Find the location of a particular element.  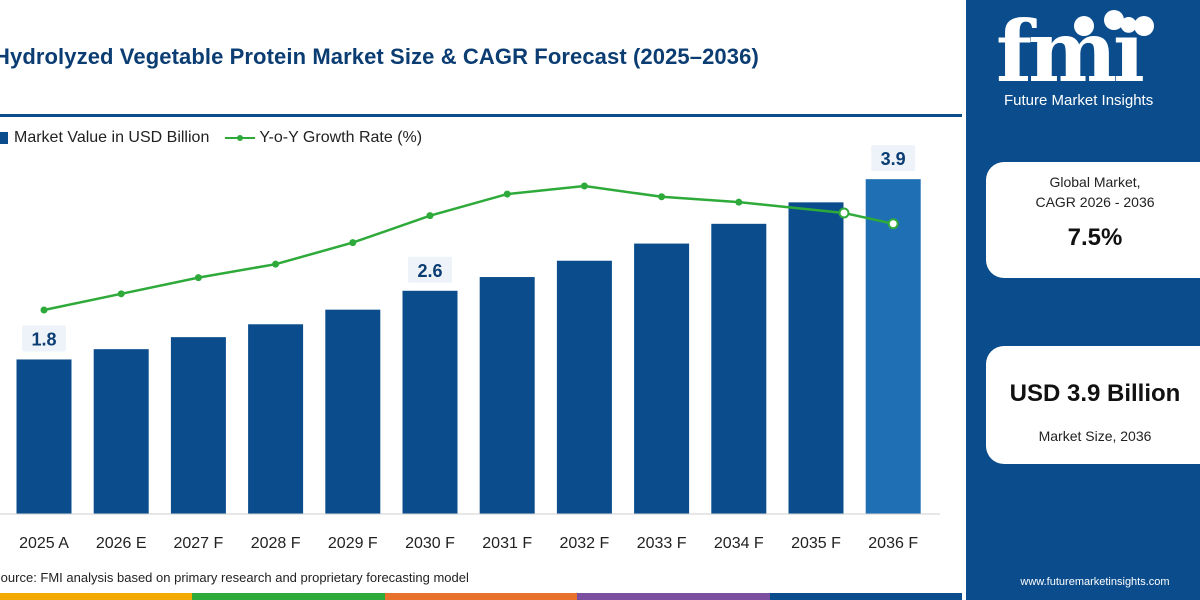

cagr-card: Global Market, CAGR 2026 - 2036 7.5% is located at coordinates (1093, 220).